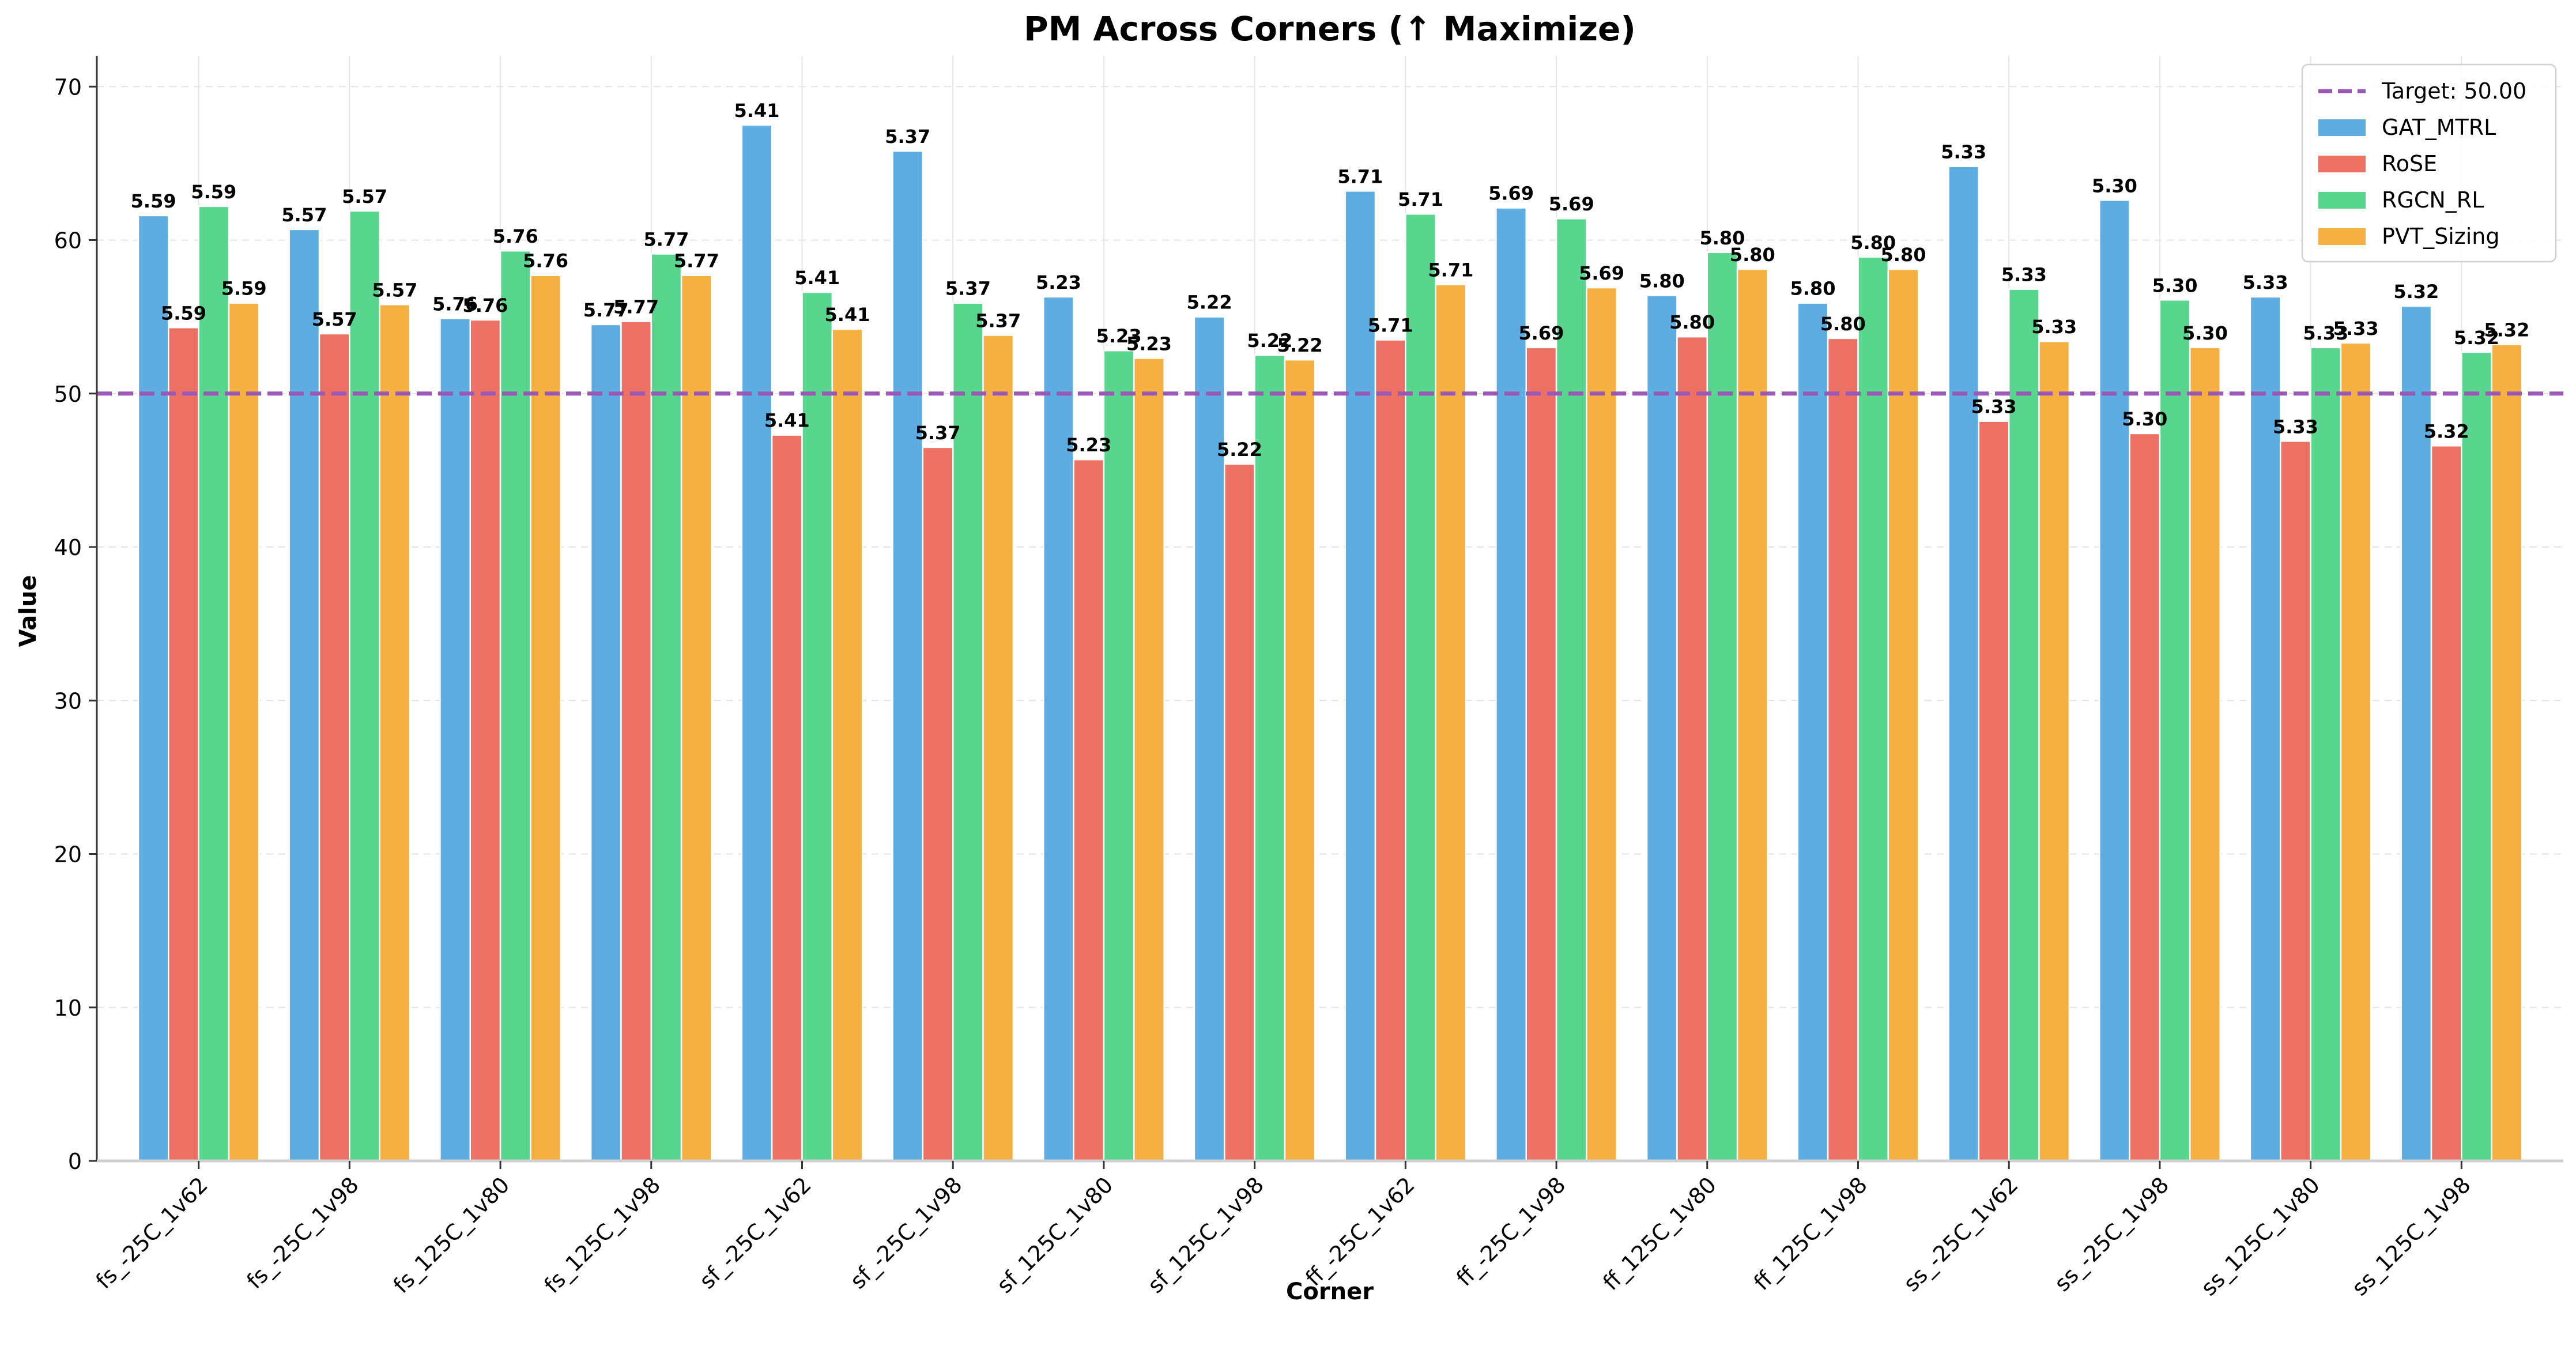 Image resolution: width=2576 pixels, height=1369 pixels. What do you see at coordinates (906, 1232) in the screenshot?
I see `x-tick-label: sf_-25C_1v98` at bounding box center [906, 1232].